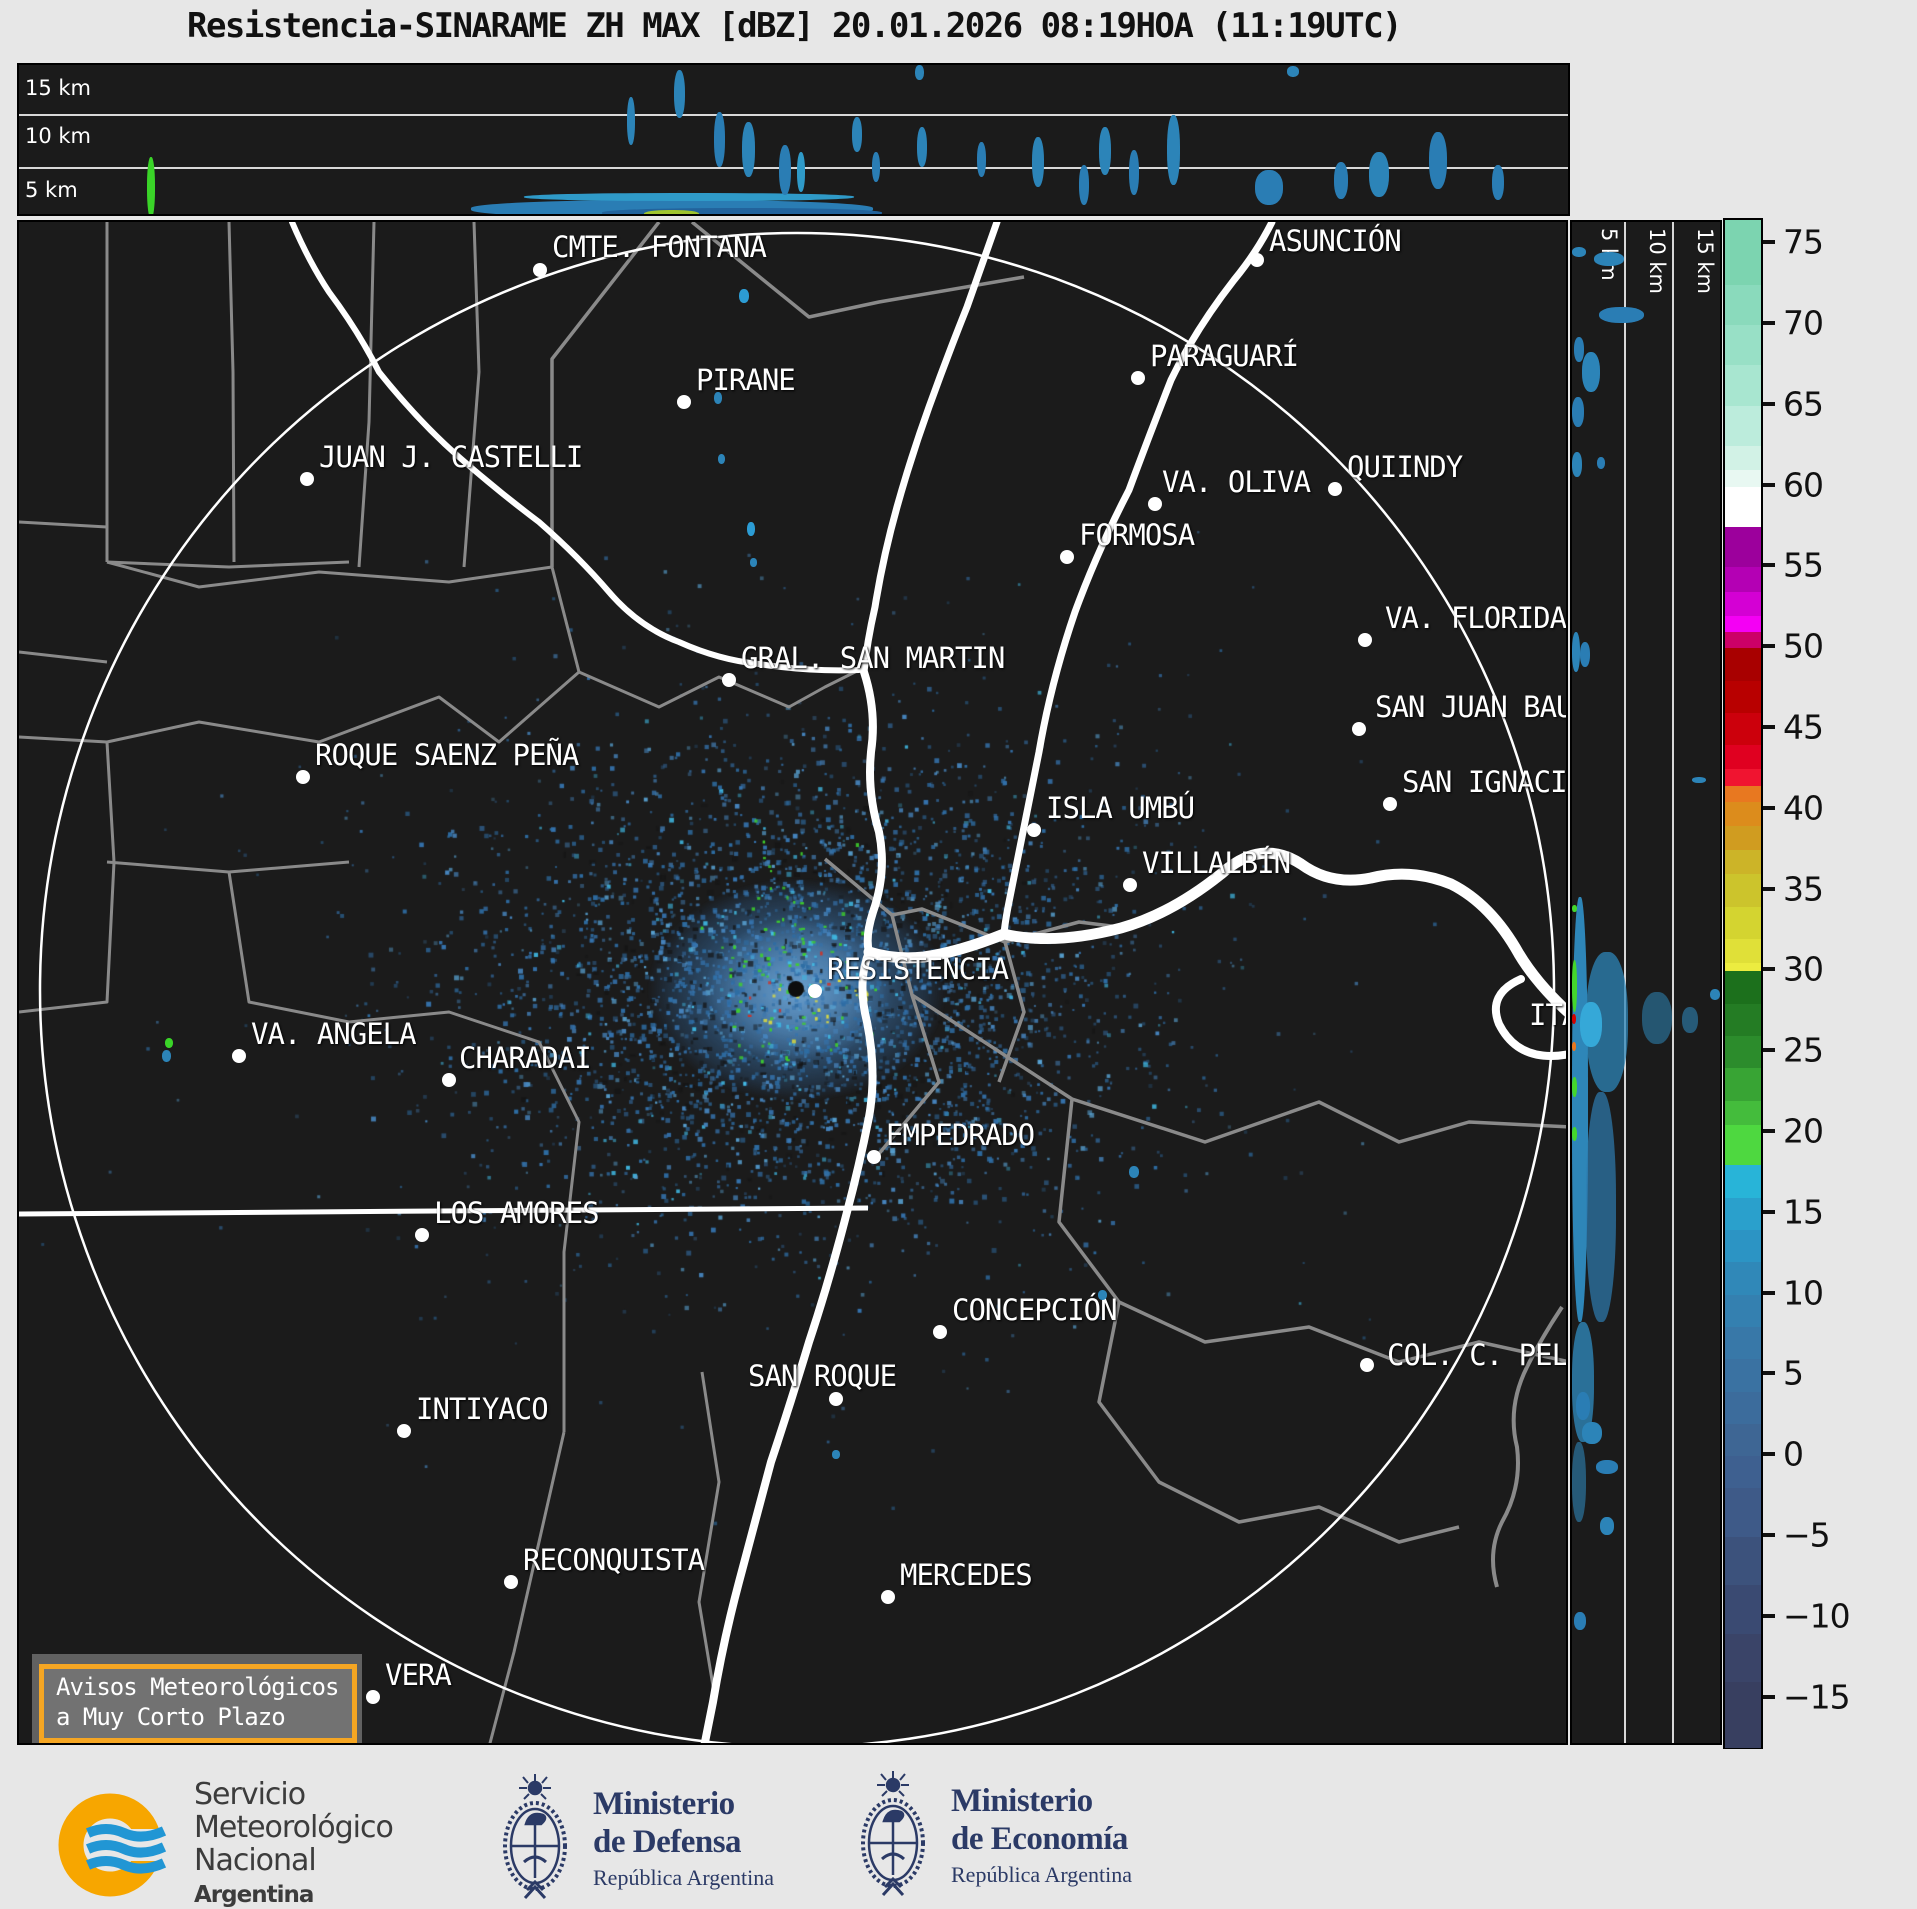  Describe the element at coordinates (1793, 1373) in the screenshot. I see `colorbar-tick-label: 5` at that location.